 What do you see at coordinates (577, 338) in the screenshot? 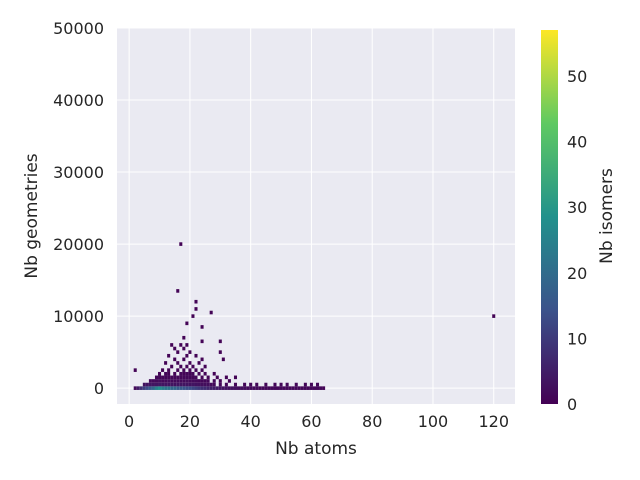
I see `colorbar-tick-label: 10` at bounding box center [577, 338].